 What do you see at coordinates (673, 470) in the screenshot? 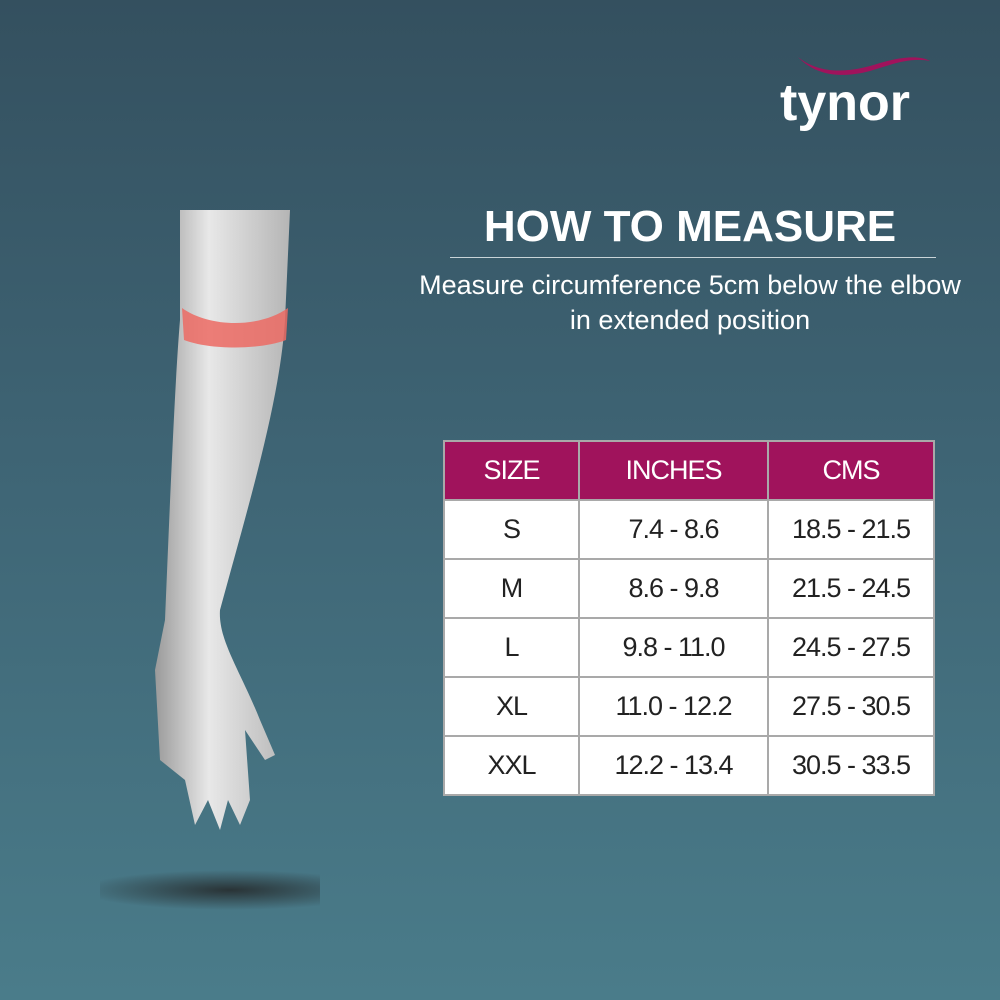
I see `header-inches: INCHES` at bounding box center [673, 470].